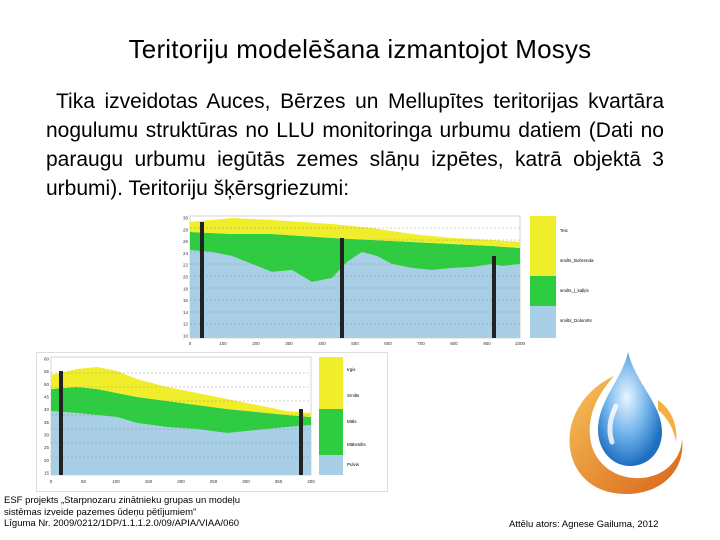 The image size is (720, 540). What do you see at coordinates (576, 320) in the screenshot?
I see `legend-label: smilts_Dolomīts` at bounding box center [576, 320].